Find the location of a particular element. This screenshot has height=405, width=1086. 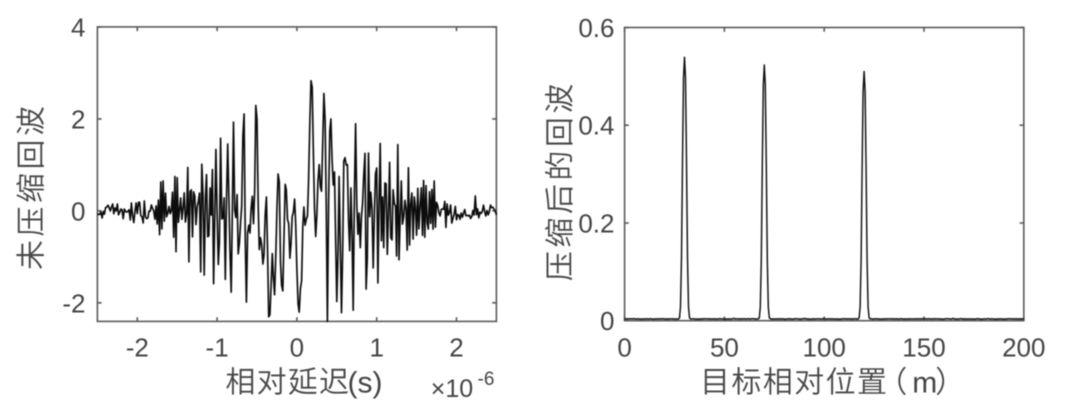

svg-text: 0.2 is located at coordinates (596, 224).